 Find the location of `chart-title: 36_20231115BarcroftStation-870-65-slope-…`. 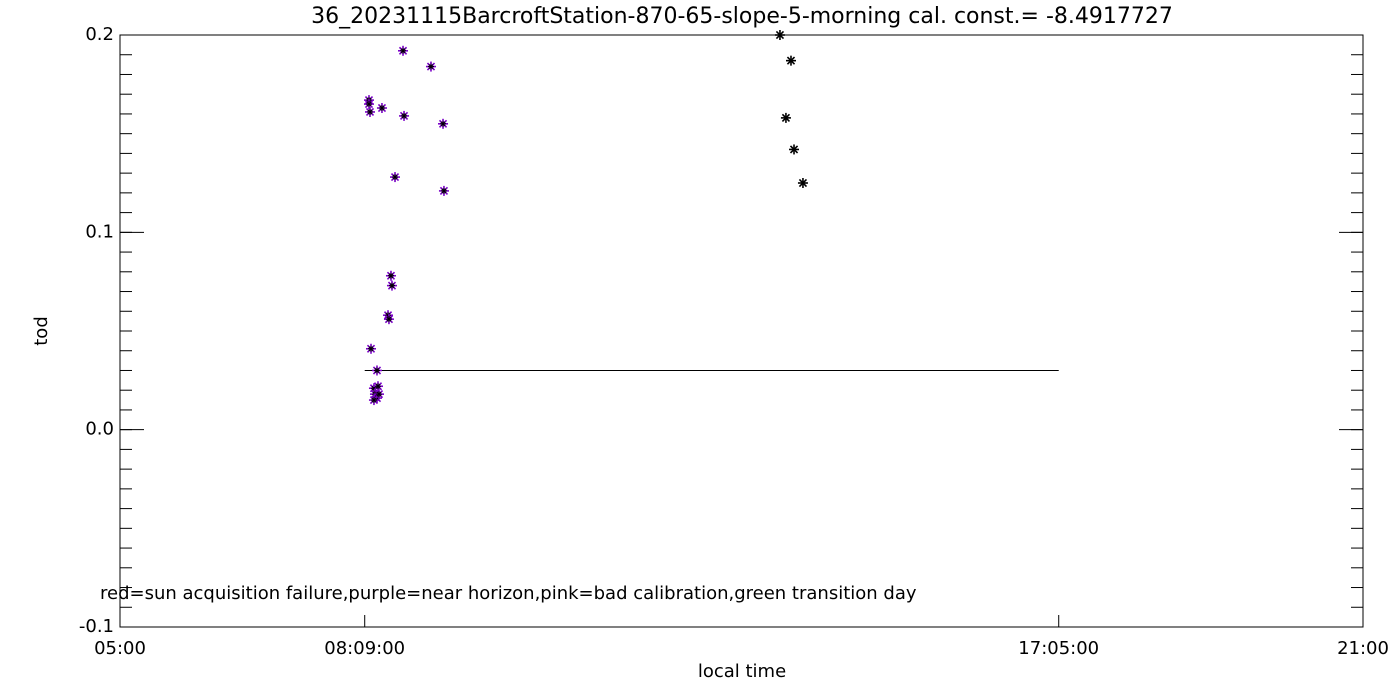

chart-title: 36_20231115BarcroftStation-870-65-slope-… is located at coordinates (742, 16).